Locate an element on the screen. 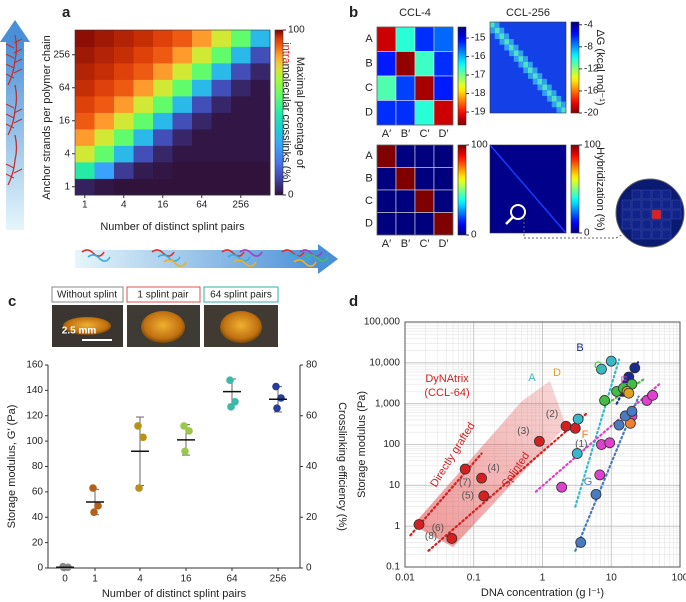  y-tick-label: 100 is located at coordinates (34, 441).